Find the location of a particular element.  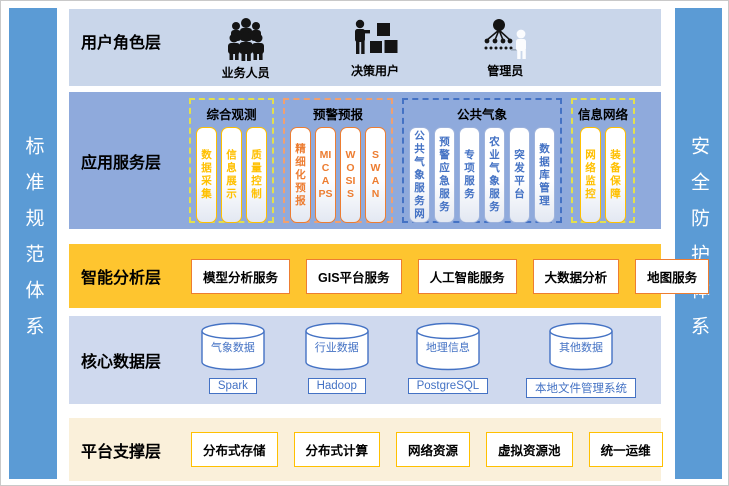

data-store: 气象数据 Spark is located at coordinates (233, 360).